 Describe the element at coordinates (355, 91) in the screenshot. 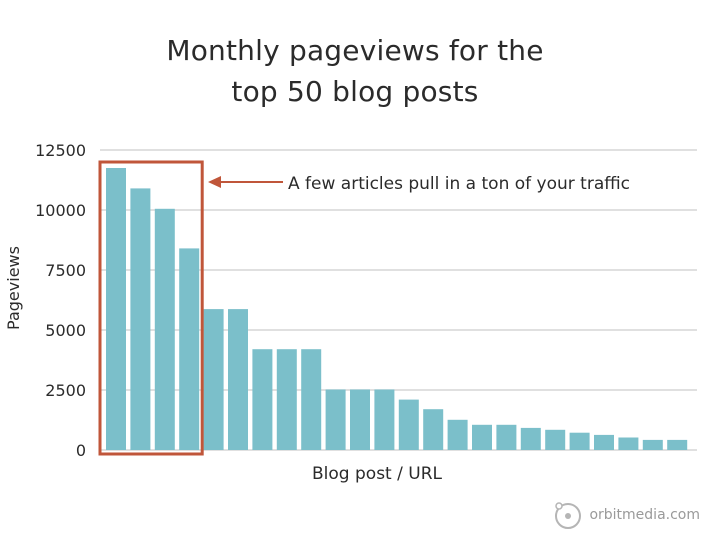

I see `title-line-2: top 50 blog posts` at that location.